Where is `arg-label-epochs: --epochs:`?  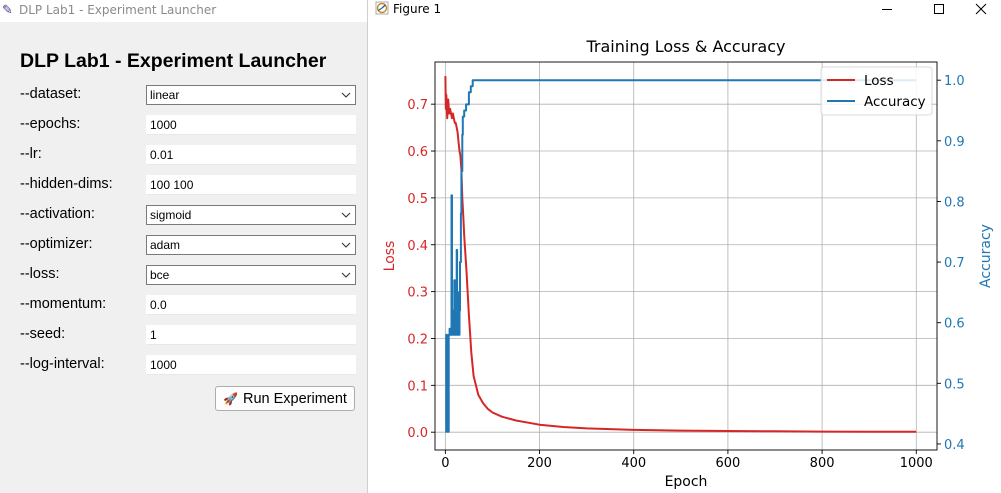 arg-label-epochs: --epochs: is located at coordinates (50, 124).